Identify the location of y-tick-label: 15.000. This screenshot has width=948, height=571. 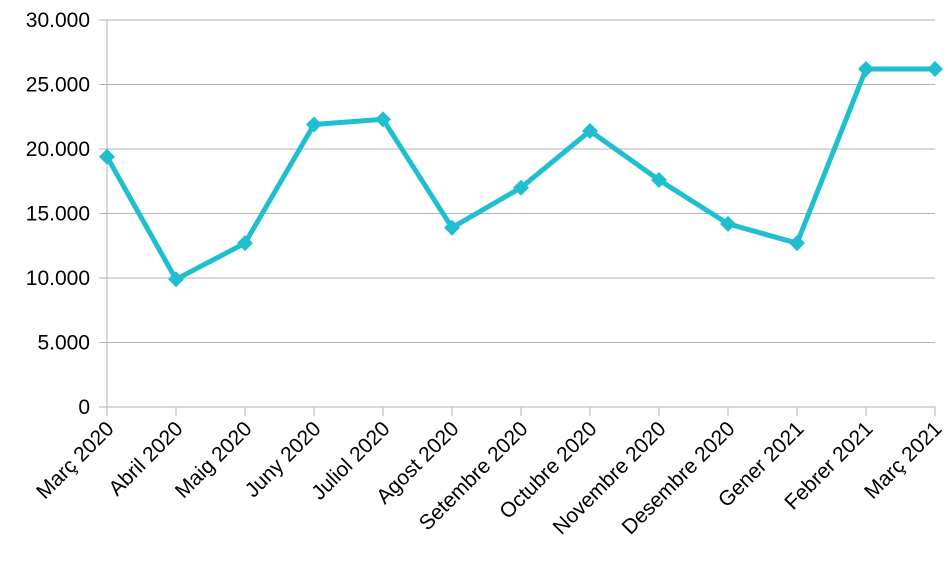
(58, 214).